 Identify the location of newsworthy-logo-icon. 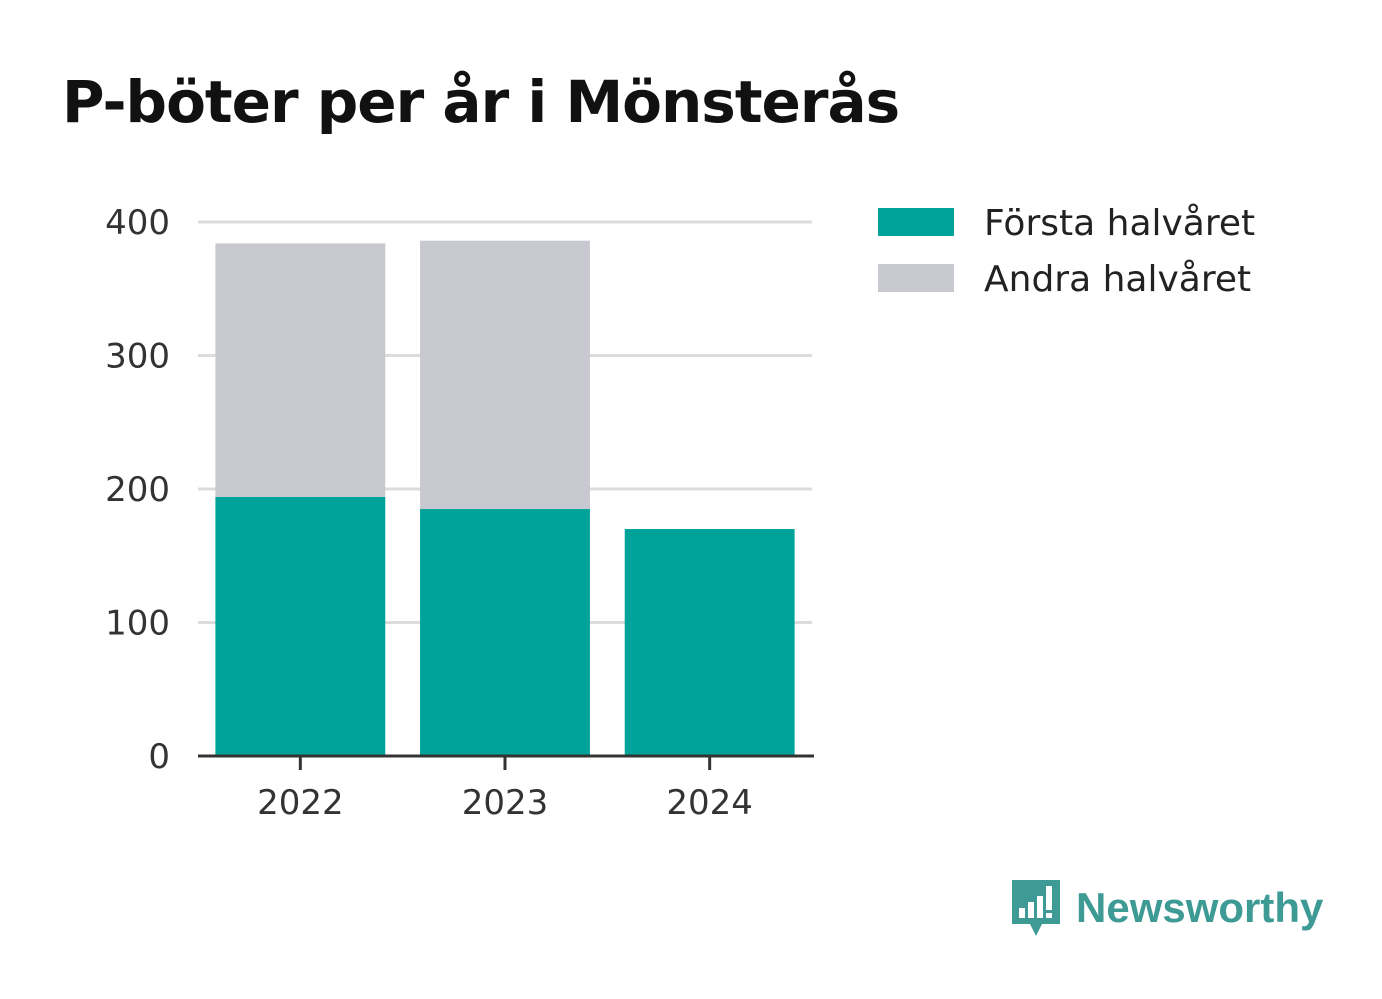
(1036, 908).